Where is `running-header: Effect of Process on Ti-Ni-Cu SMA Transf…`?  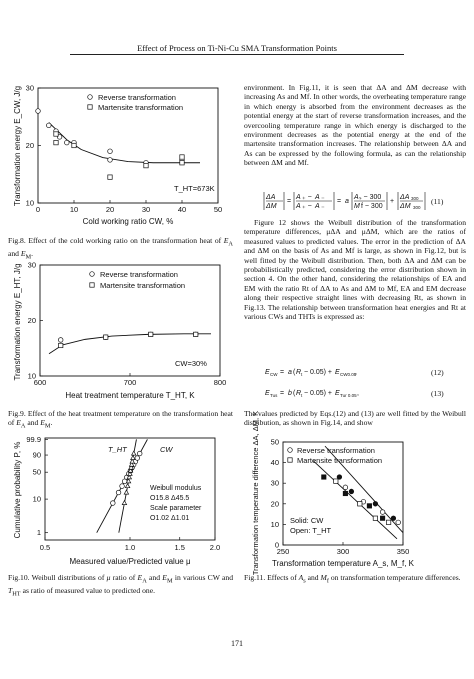
running-header: Effect of Process on Ti-Ni-Cu SMA Transf… is located at coordinates (237, 48).